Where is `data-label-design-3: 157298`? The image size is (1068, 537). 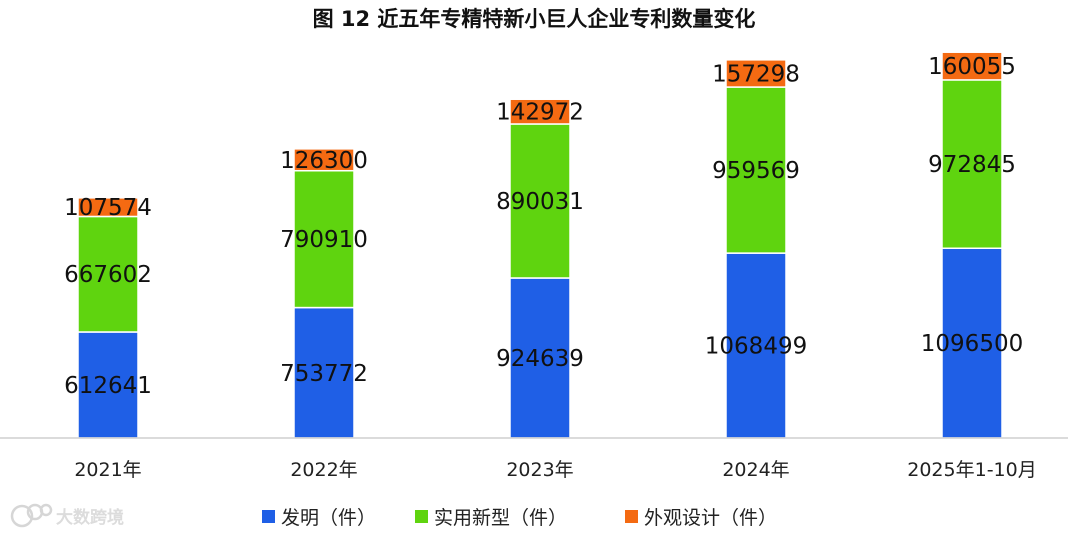 data-label-design-3: 157298 is located at coordinates (756, 74).